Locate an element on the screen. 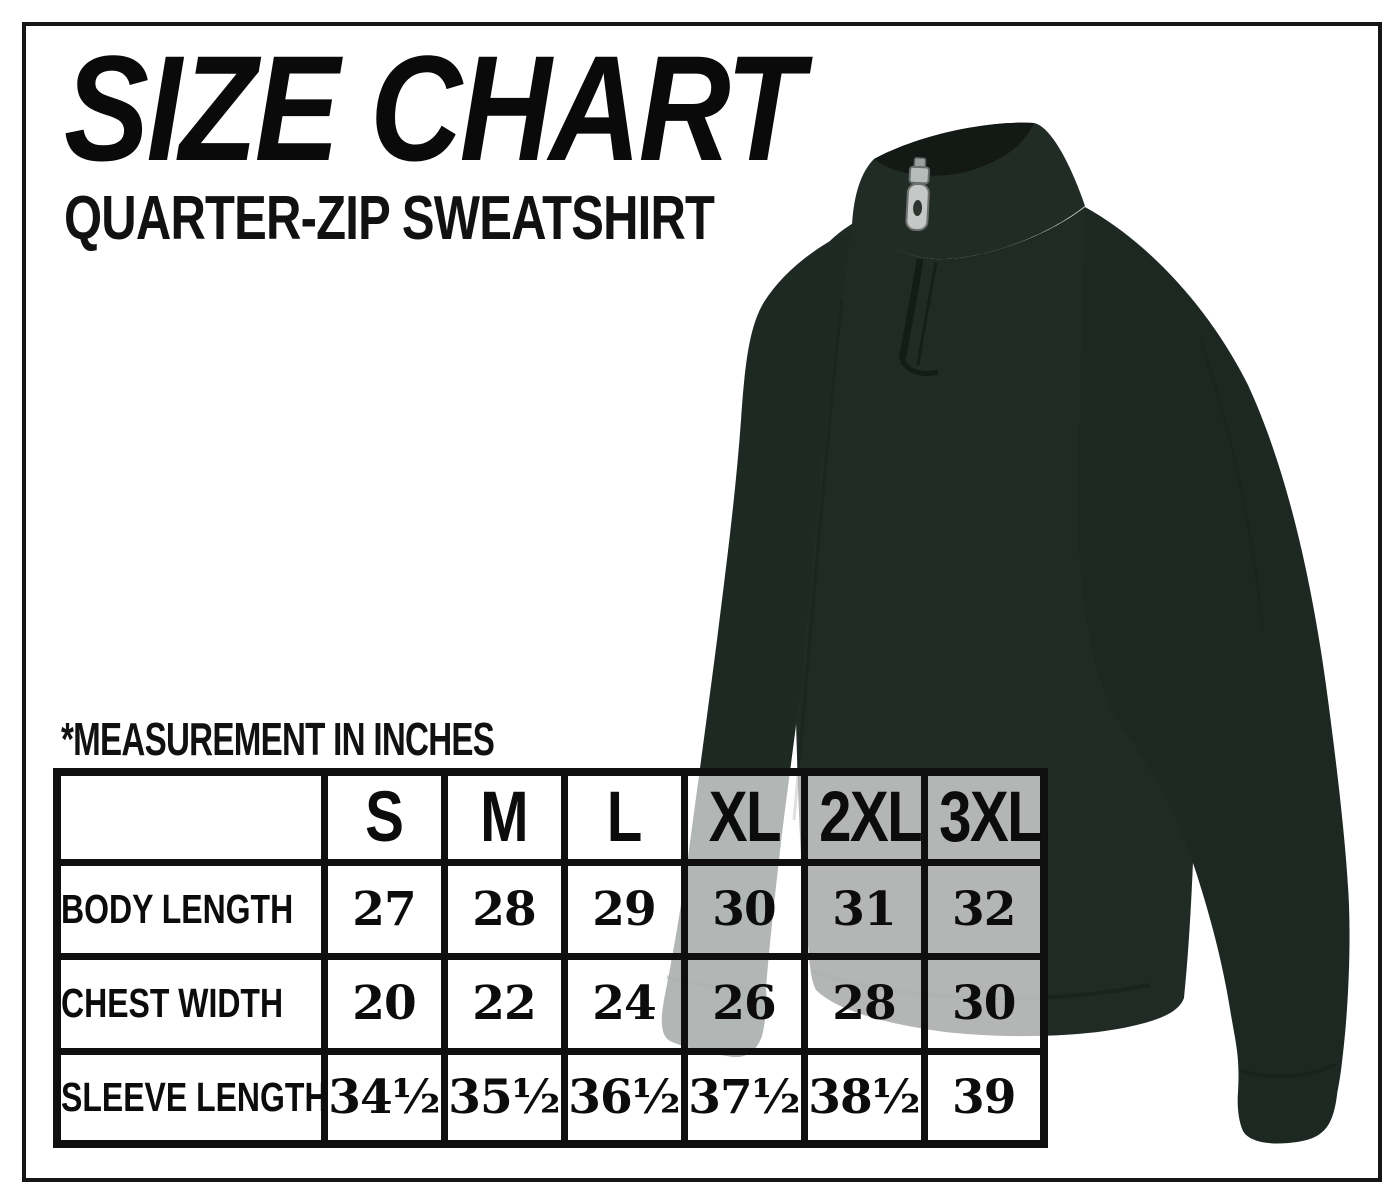 The width and height of the screenshot is (1400, 1204). table-cell: 29 is located at coordinates (624, 909).